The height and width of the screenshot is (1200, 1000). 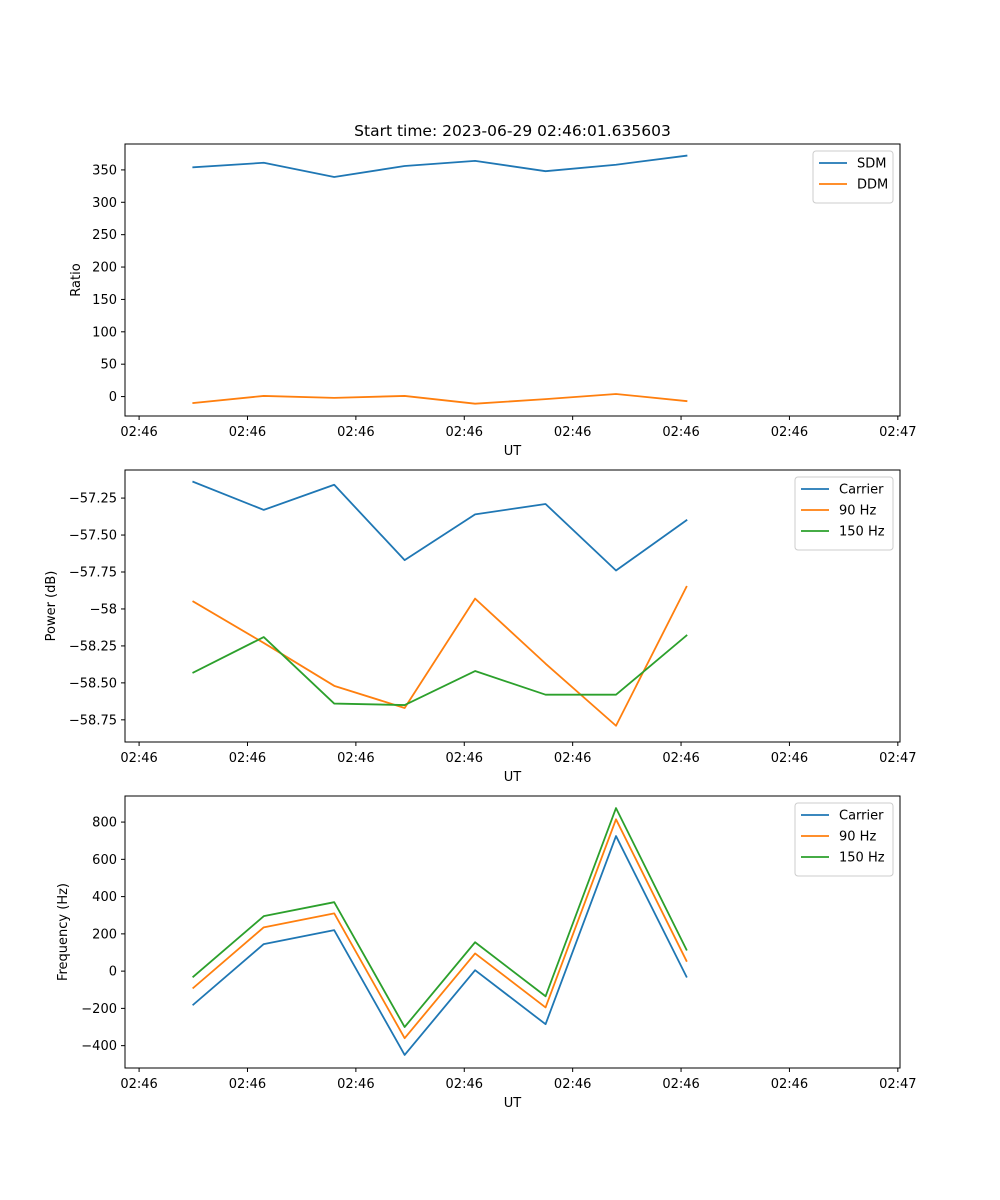 What do you see at coordinates (104, 300) in the screenshot?
I see `y-tick-label: 150` at bounding box center [104, 300].